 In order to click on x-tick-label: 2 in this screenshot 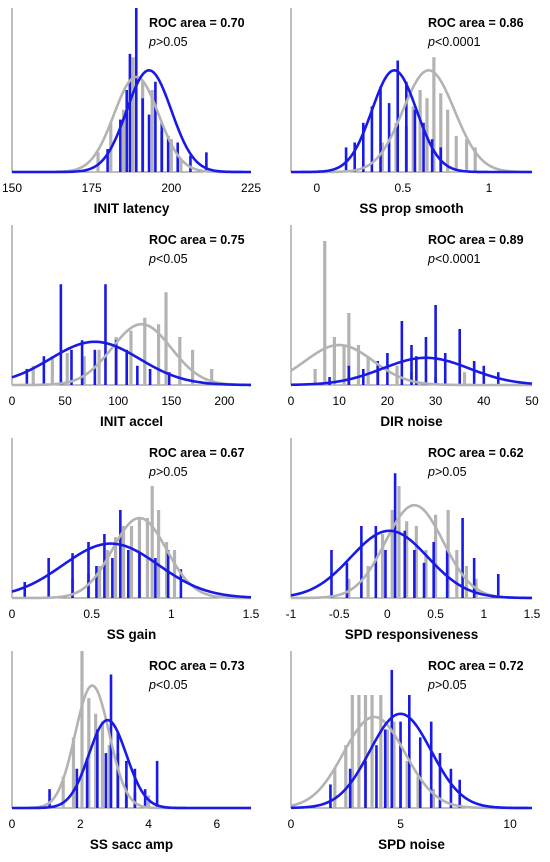, I will do `click(80, 824)`.